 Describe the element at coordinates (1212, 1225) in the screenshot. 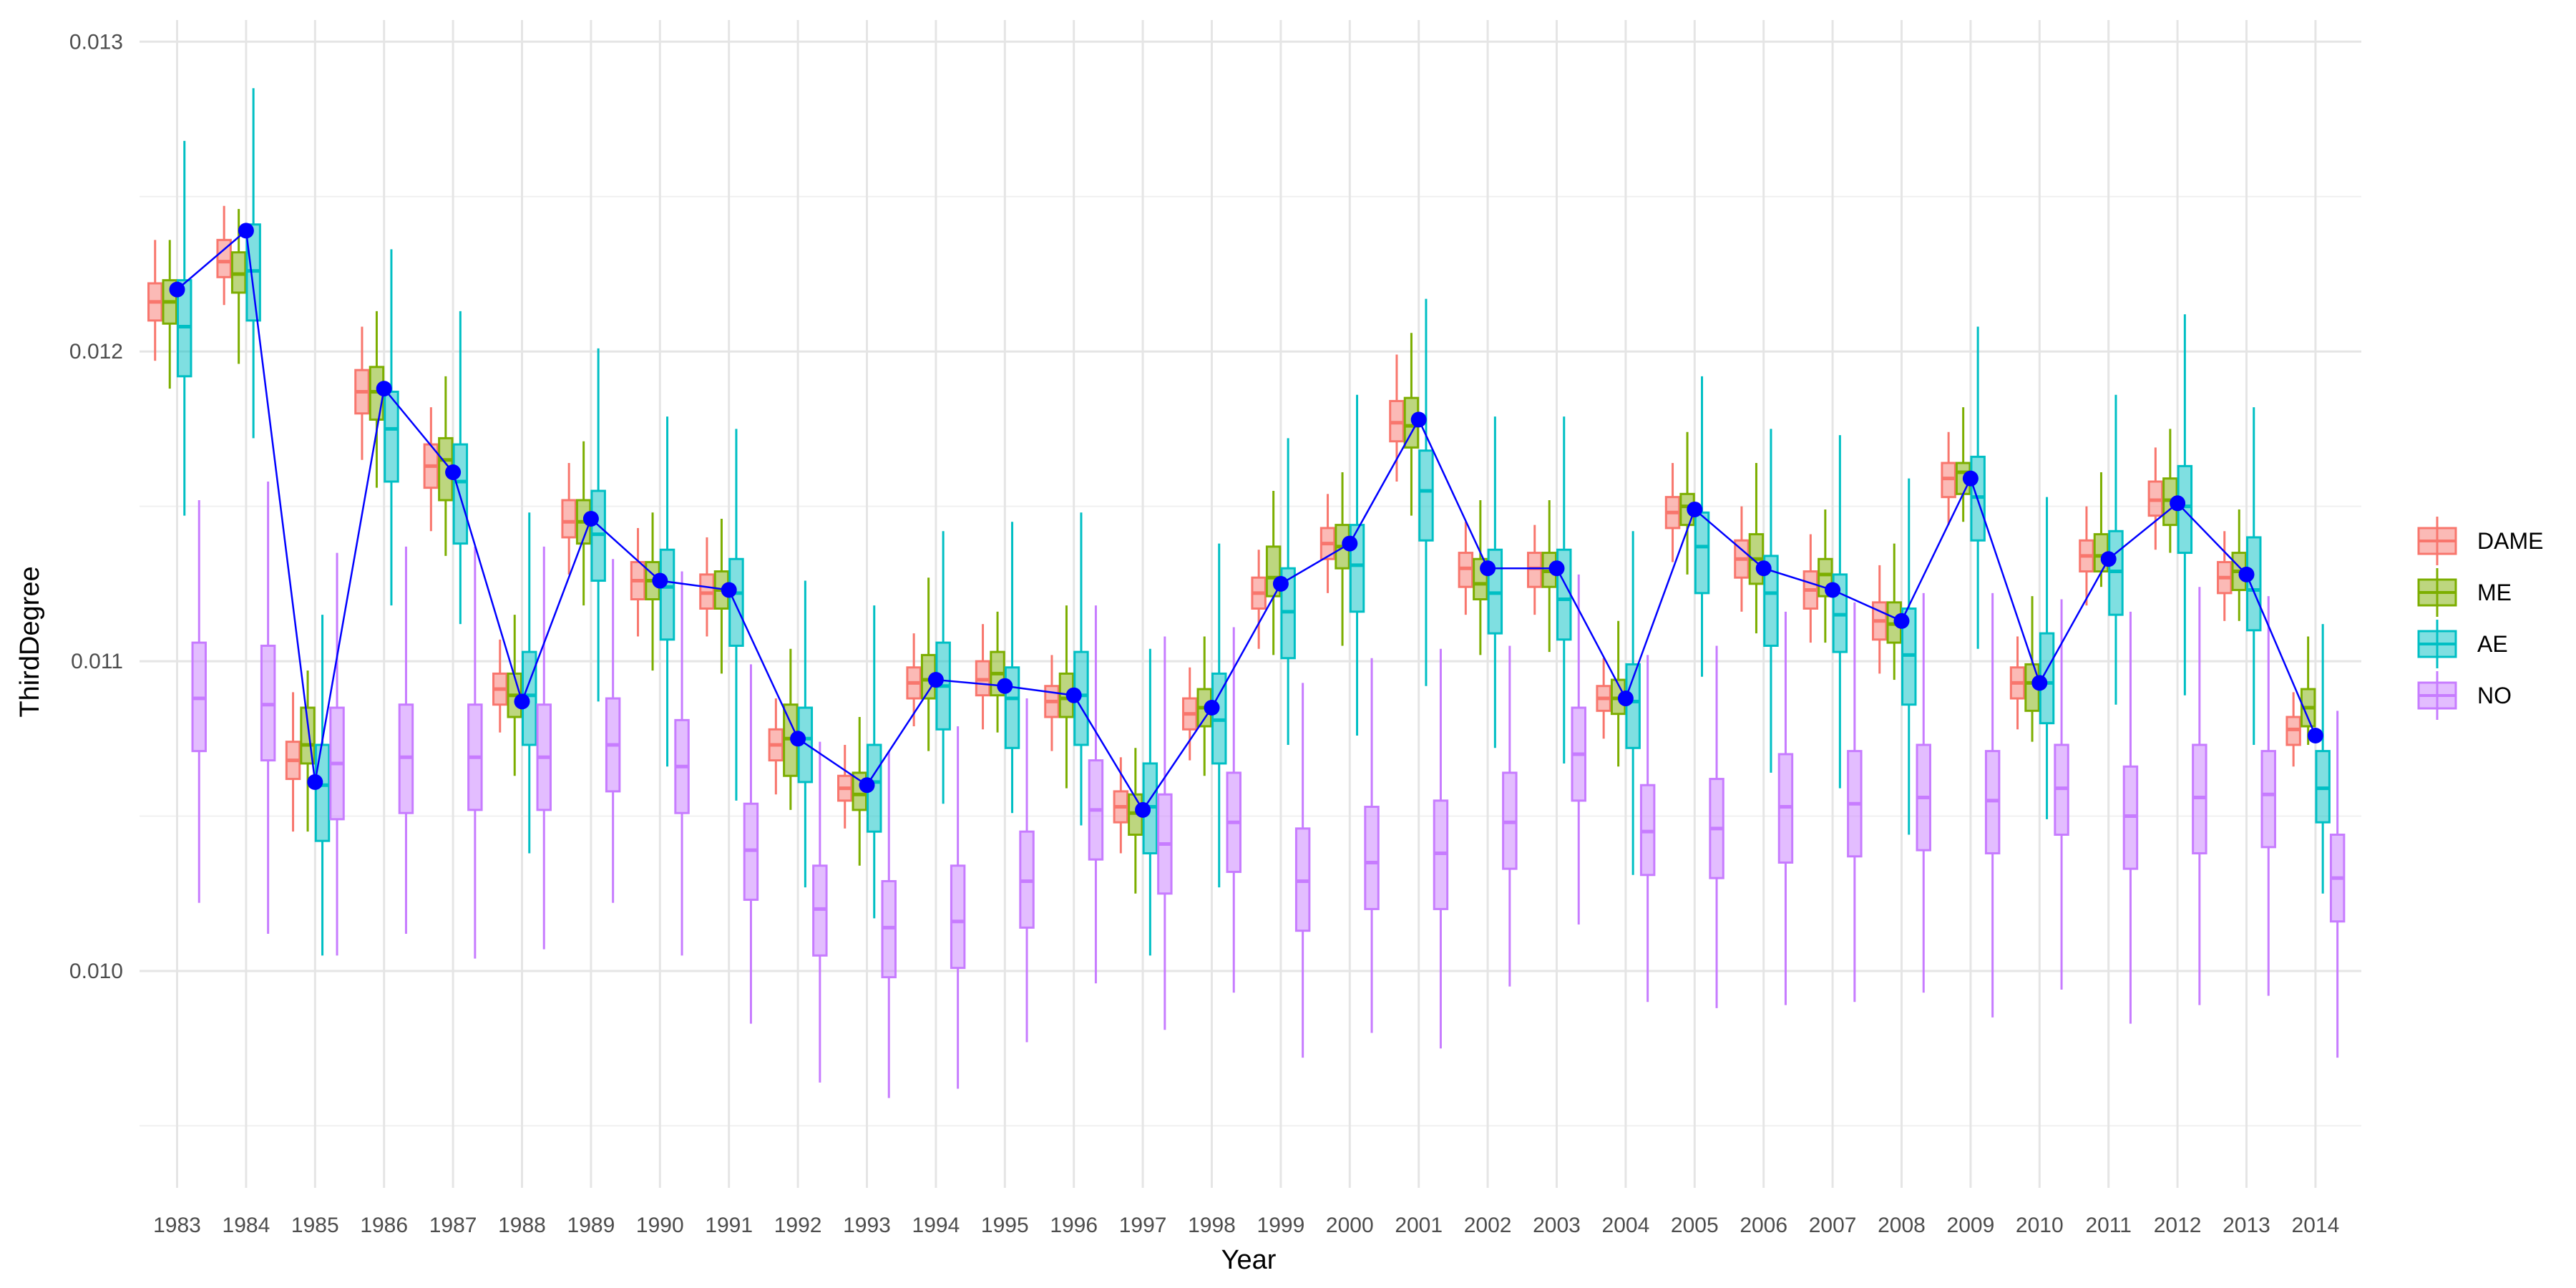

I see `x-tick-label: 1998` at that location.